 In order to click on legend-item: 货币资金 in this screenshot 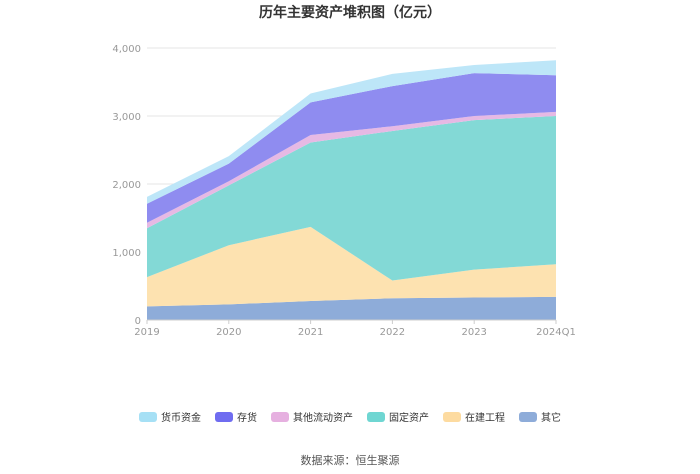, I will do `click(170, 416)`.